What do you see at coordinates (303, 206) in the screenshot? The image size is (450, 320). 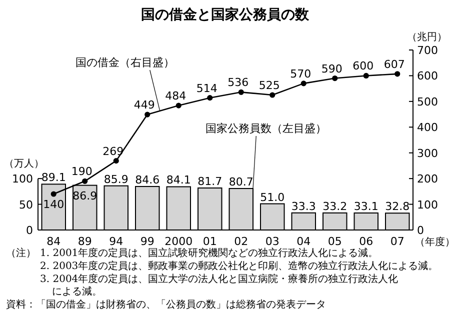 I see `data-label: 33.3` at bounding box center [303, 206].